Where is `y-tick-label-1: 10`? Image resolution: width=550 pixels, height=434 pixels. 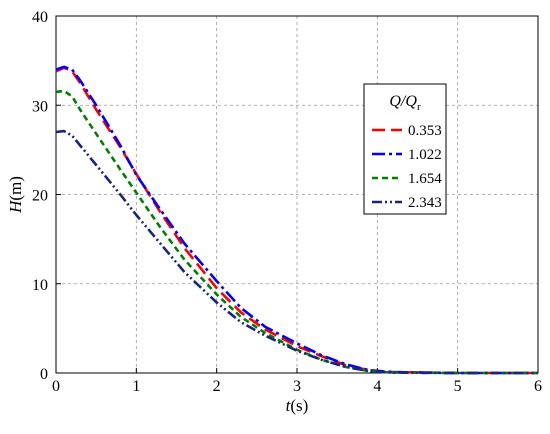 y-tick-label-1: 10 is located at coordinates (40, 285).